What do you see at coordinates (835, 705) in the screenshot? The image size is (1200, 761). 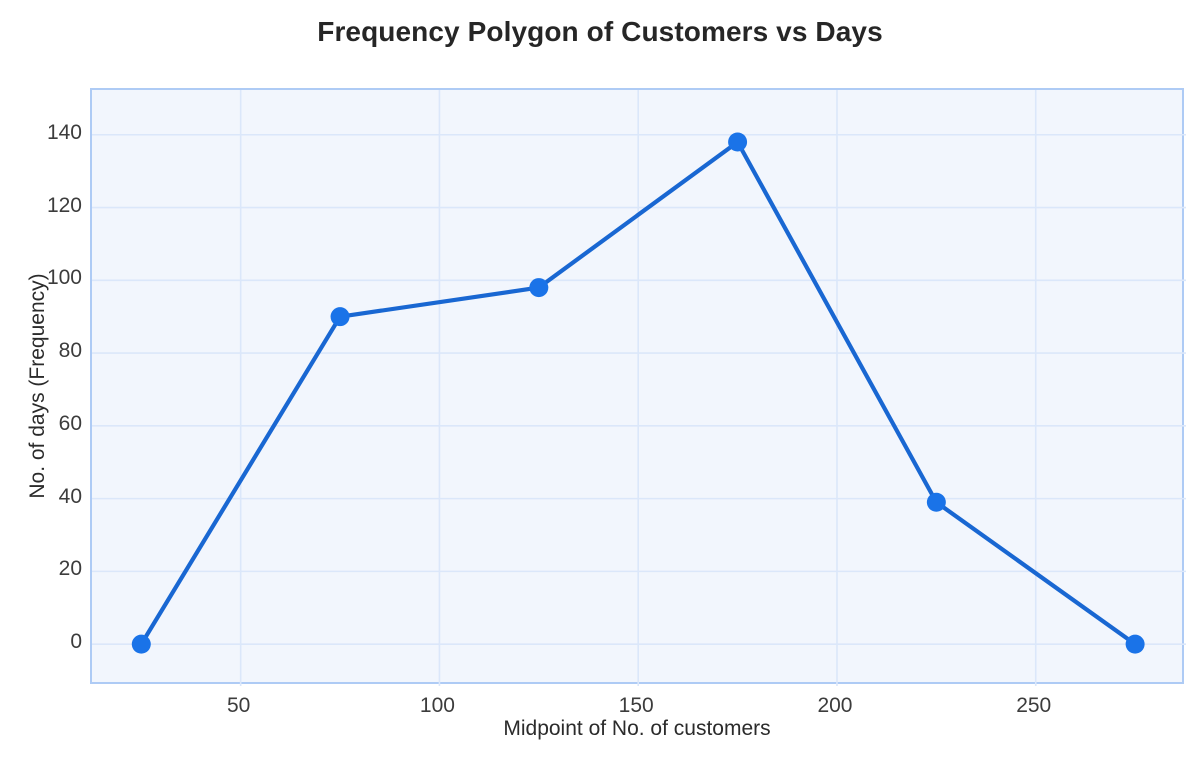 I see `x-axis-tick-label: 200` at bounding box center [835, 705].